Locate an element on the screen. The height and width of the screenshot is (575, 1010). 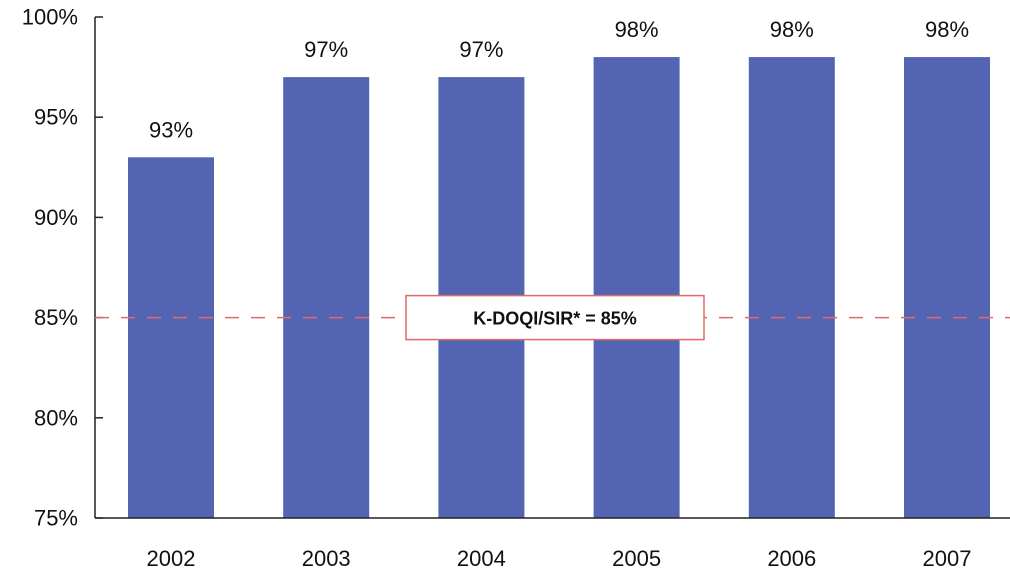
x-tick-label: 2007 is located at coordinates (947, 558).